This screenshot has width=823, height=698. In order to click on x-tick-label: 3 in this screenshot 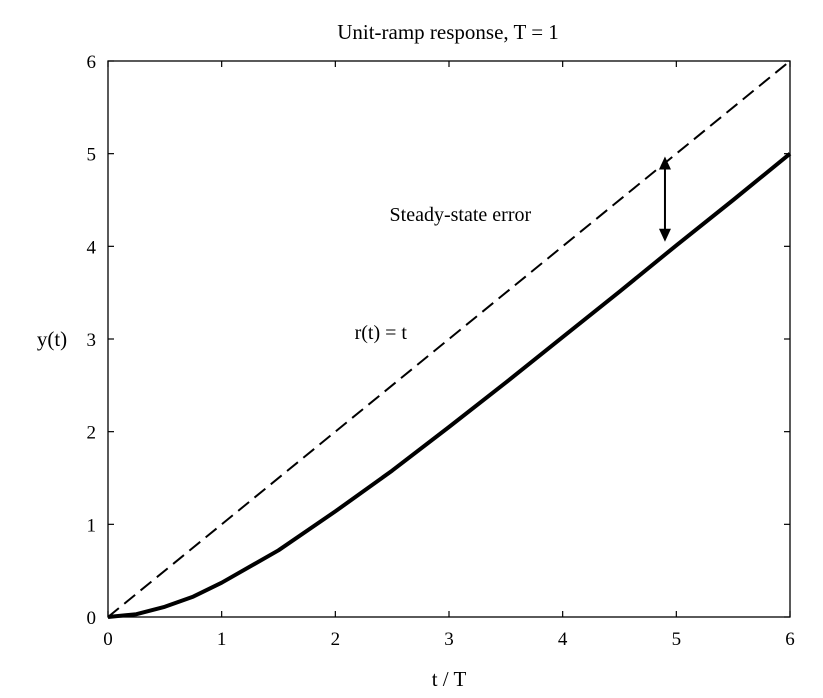, I will do `click(449, 639)`.